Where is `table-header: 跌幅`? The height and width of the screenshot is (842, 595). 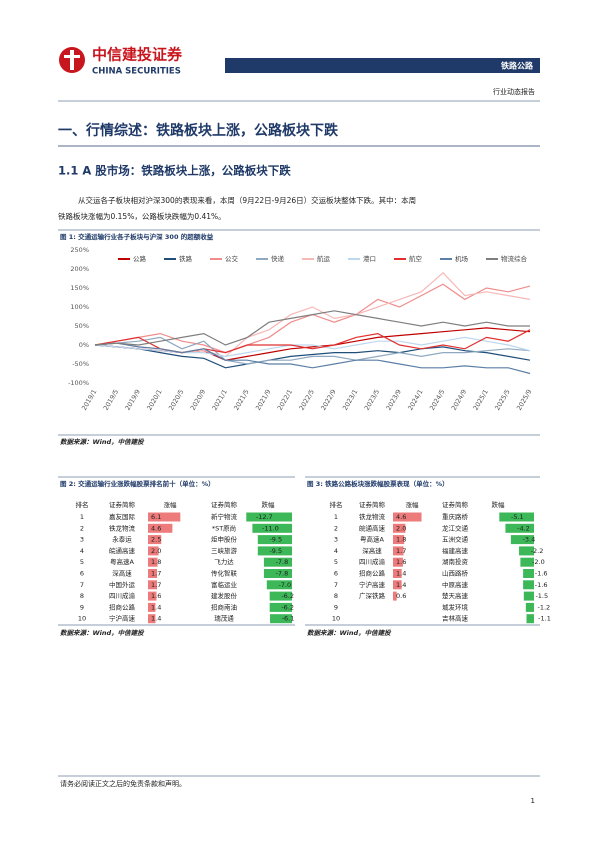 table-header: 跌幅 is located at coordinates (269, 504).